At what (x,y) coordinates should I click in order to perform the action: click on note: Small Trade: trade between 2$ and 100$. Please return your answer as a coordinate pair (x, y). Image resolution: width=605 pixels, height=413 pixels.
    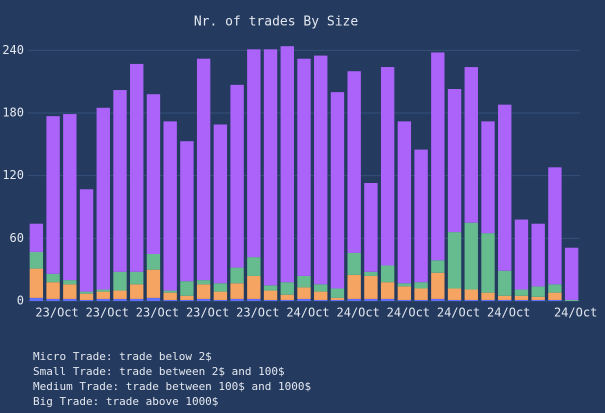
    Looking at the image, I should click on (159, 371).